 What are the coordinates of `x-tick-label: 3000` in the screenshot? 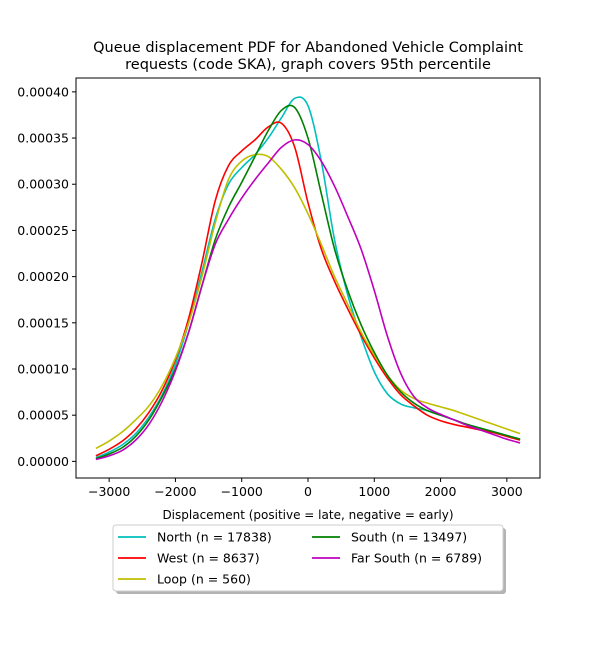 It's located at (507, 491).